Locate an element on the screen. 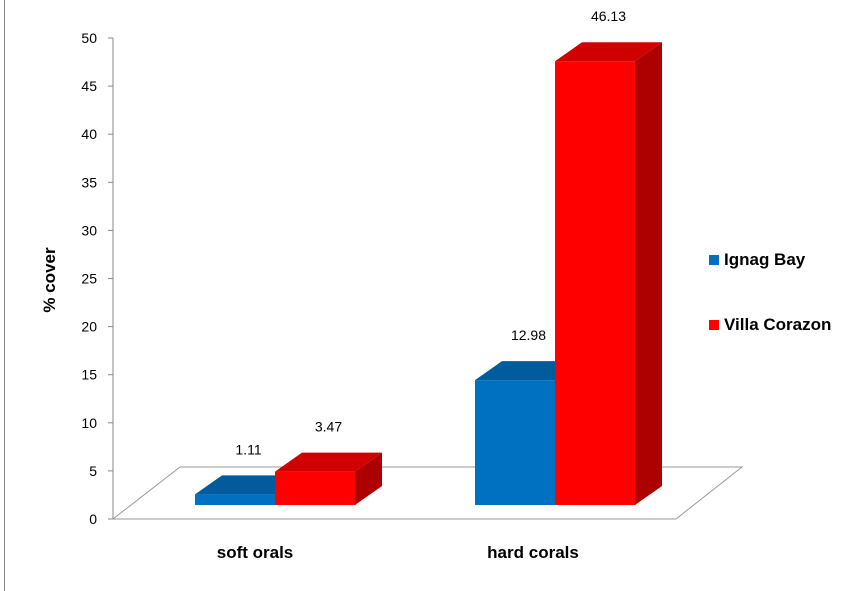 The height and width of the screenshot is (591, 865). y-axis-title: % cover is located at coordinates (49, 280).